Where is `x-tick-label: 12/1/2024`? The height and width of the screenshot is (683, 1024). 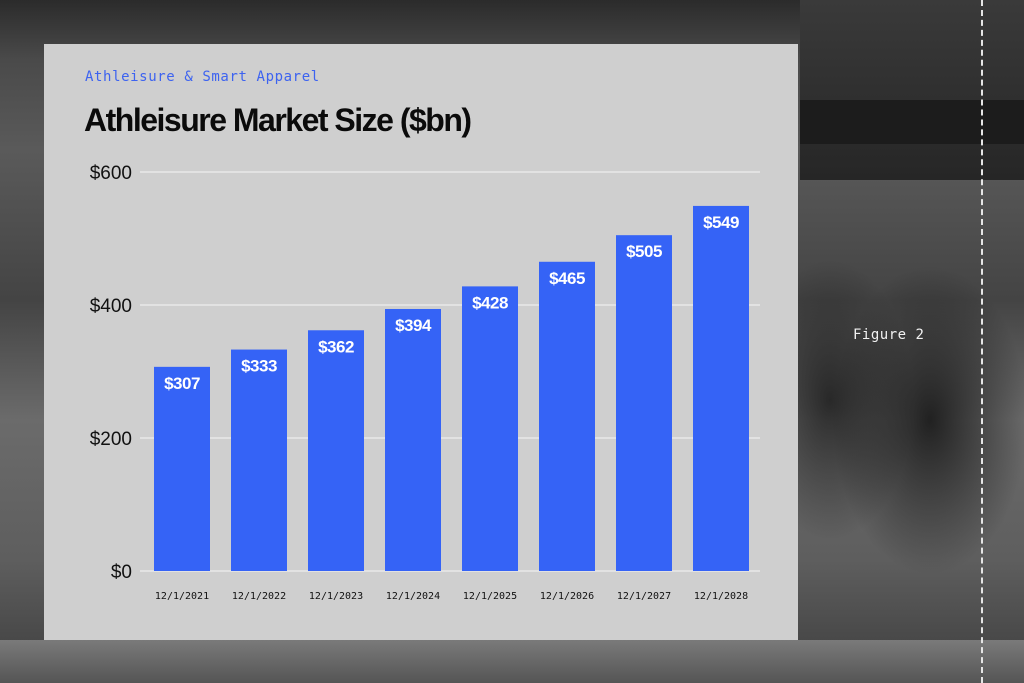
x-tick-label: 12/1/2024 is located at coordinates (413, 596).